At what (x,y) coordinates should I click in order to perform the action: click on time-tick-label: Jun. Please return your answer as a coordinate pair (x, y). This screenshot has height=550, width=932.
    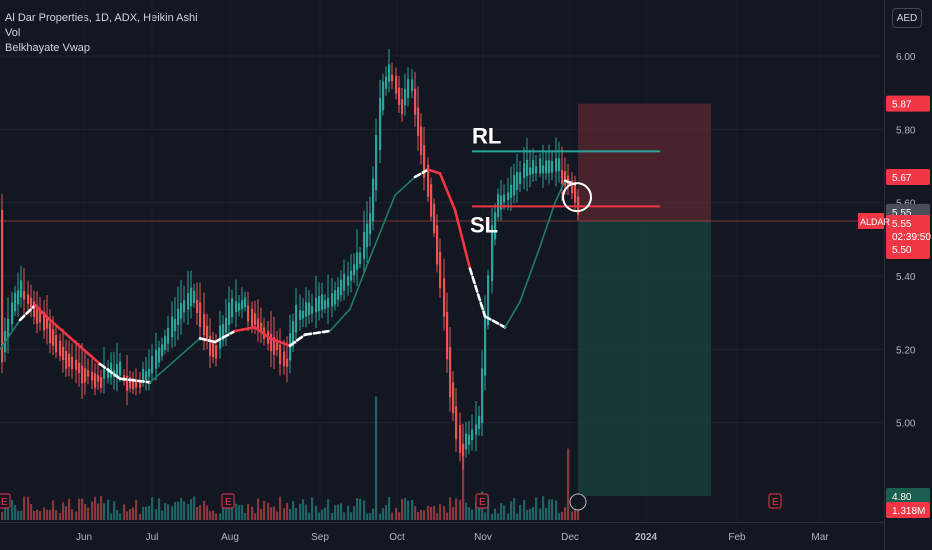
    Looking at the image, I should click on (84, 537).